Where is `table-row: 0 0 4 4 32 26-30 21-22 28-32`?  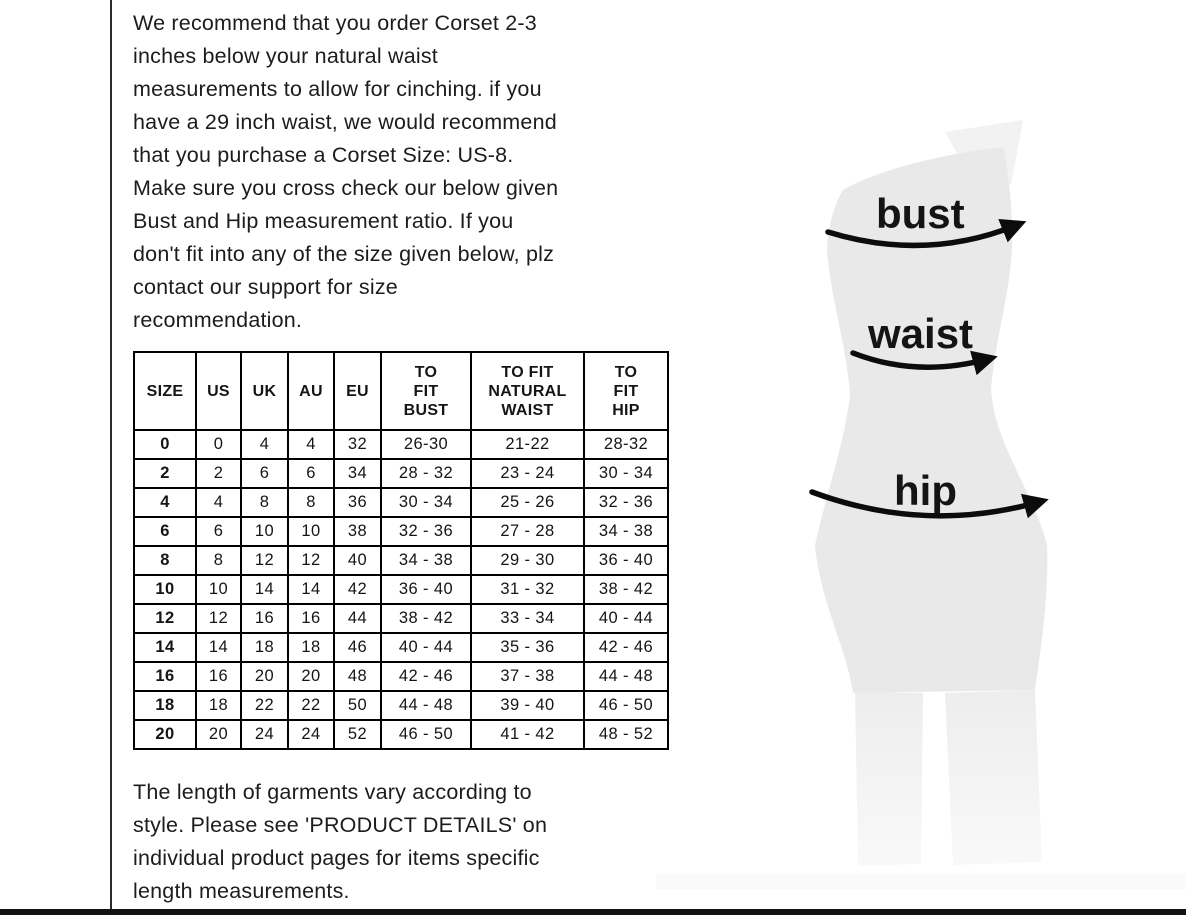 table-row: 0 0 4 4 32 26-30 21-22 28-32 is located at coordinates (401, 444).